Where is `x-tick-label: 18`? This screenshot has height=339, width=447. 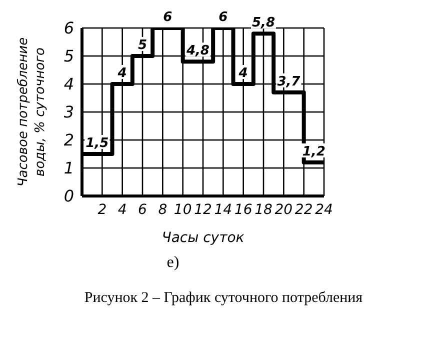
x-tick-label: 18 is located at coordinates (263, 210).